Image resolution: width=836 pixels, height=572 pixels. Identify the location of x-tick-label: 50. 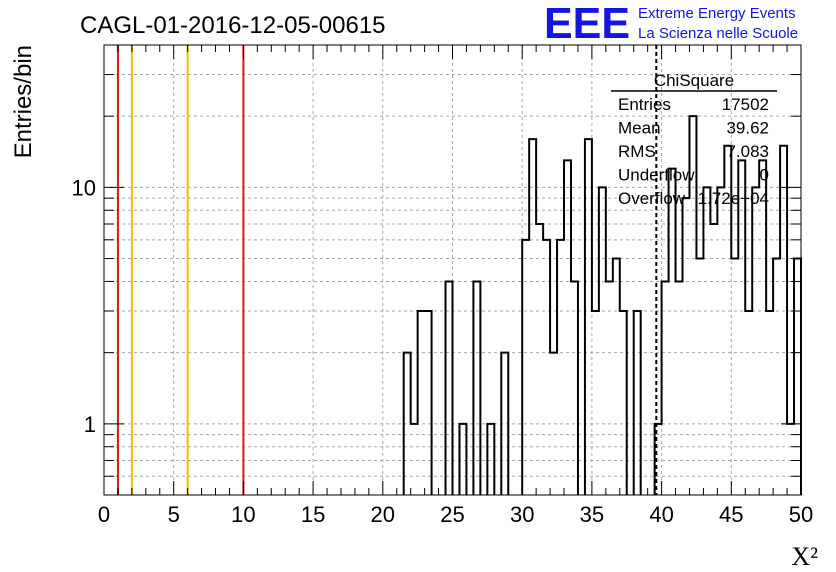
(801, 514).